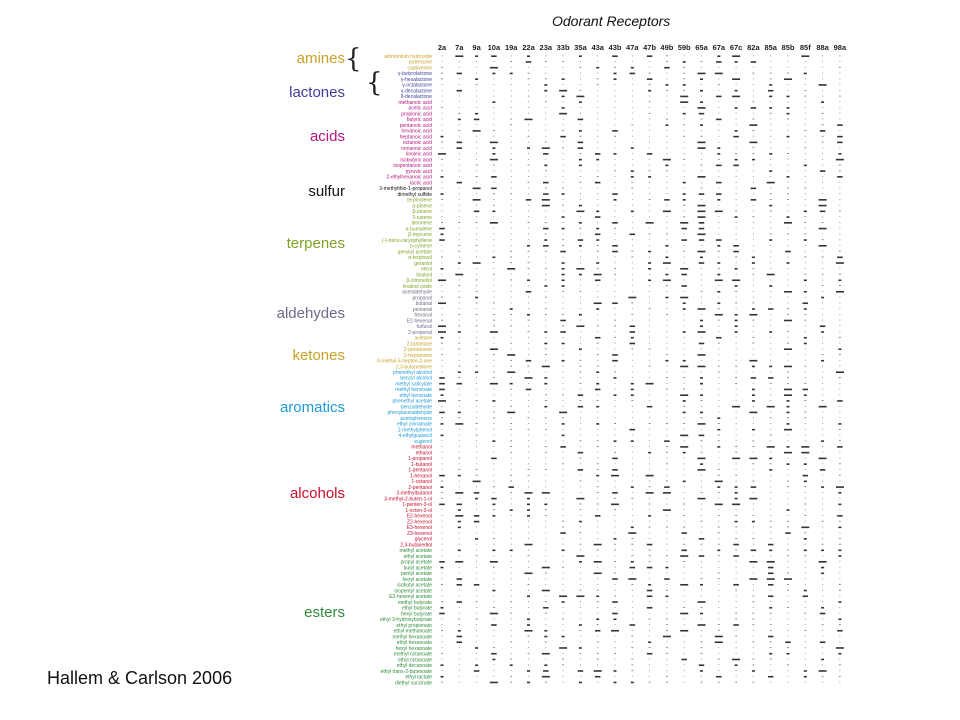  I want to click on odorant-label: isobutyl acetate, so click(414, 586).